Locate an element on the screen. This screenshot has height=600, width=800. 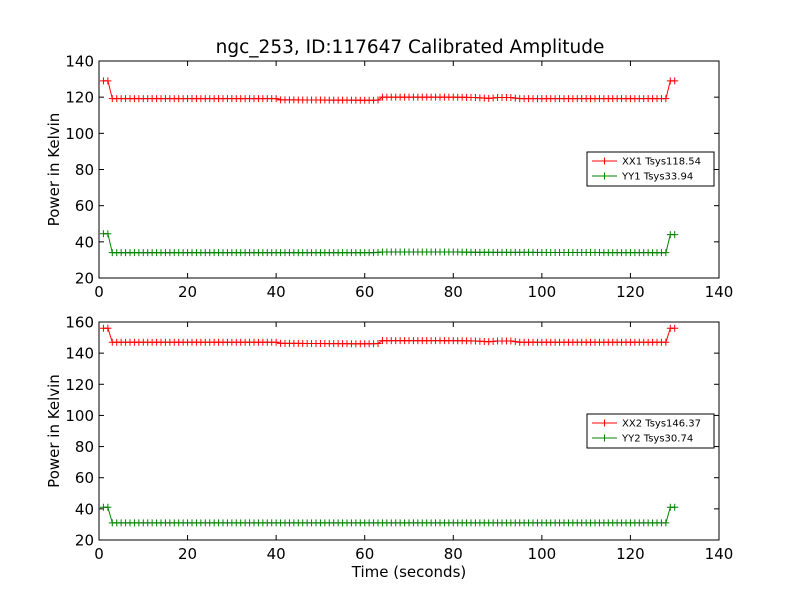
legend-label: XX2 Tsys146.37 is located at coordinates (661, 424).